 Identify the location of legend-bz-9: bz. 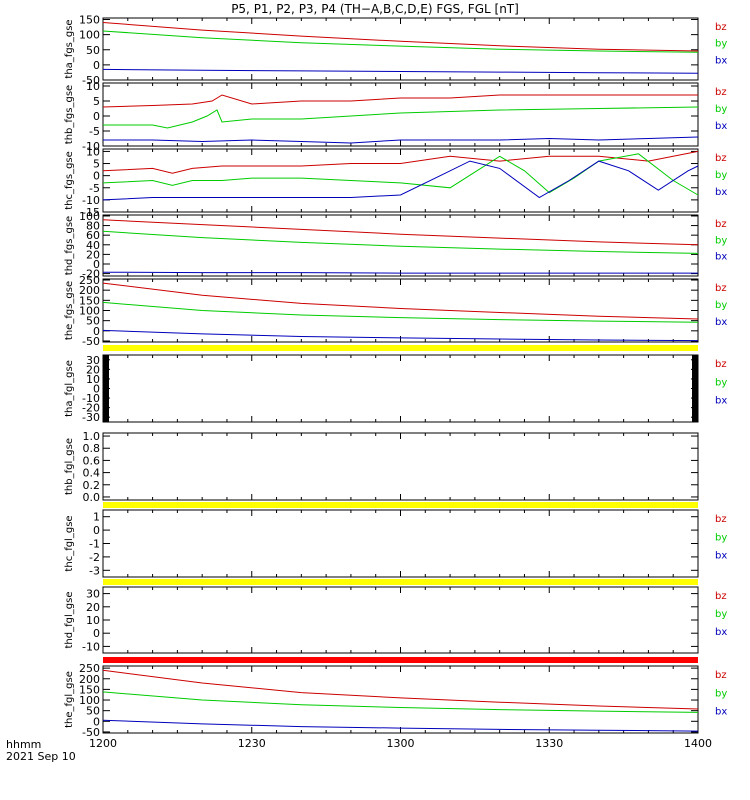
(721, 675).